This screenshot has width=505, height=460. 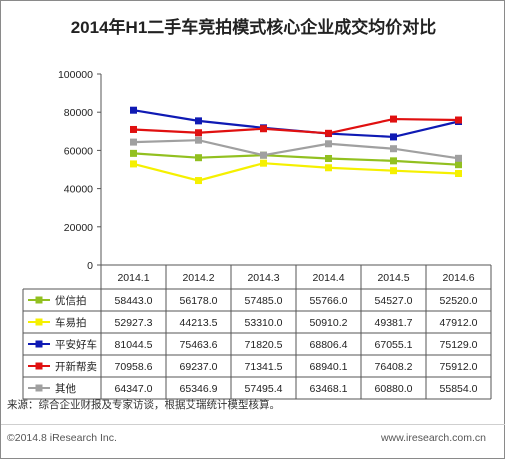 What do you see at coordinates (199, 345) in the screenshot?
I see `data-label: 75463.6` at bounding box center [199, 345].